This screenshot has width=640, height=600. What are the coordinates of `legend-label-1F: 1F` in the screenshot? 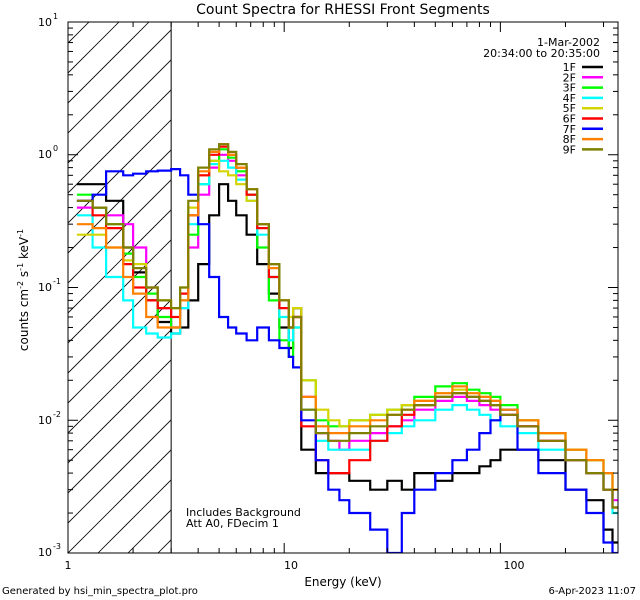 It's located at (569, 67).